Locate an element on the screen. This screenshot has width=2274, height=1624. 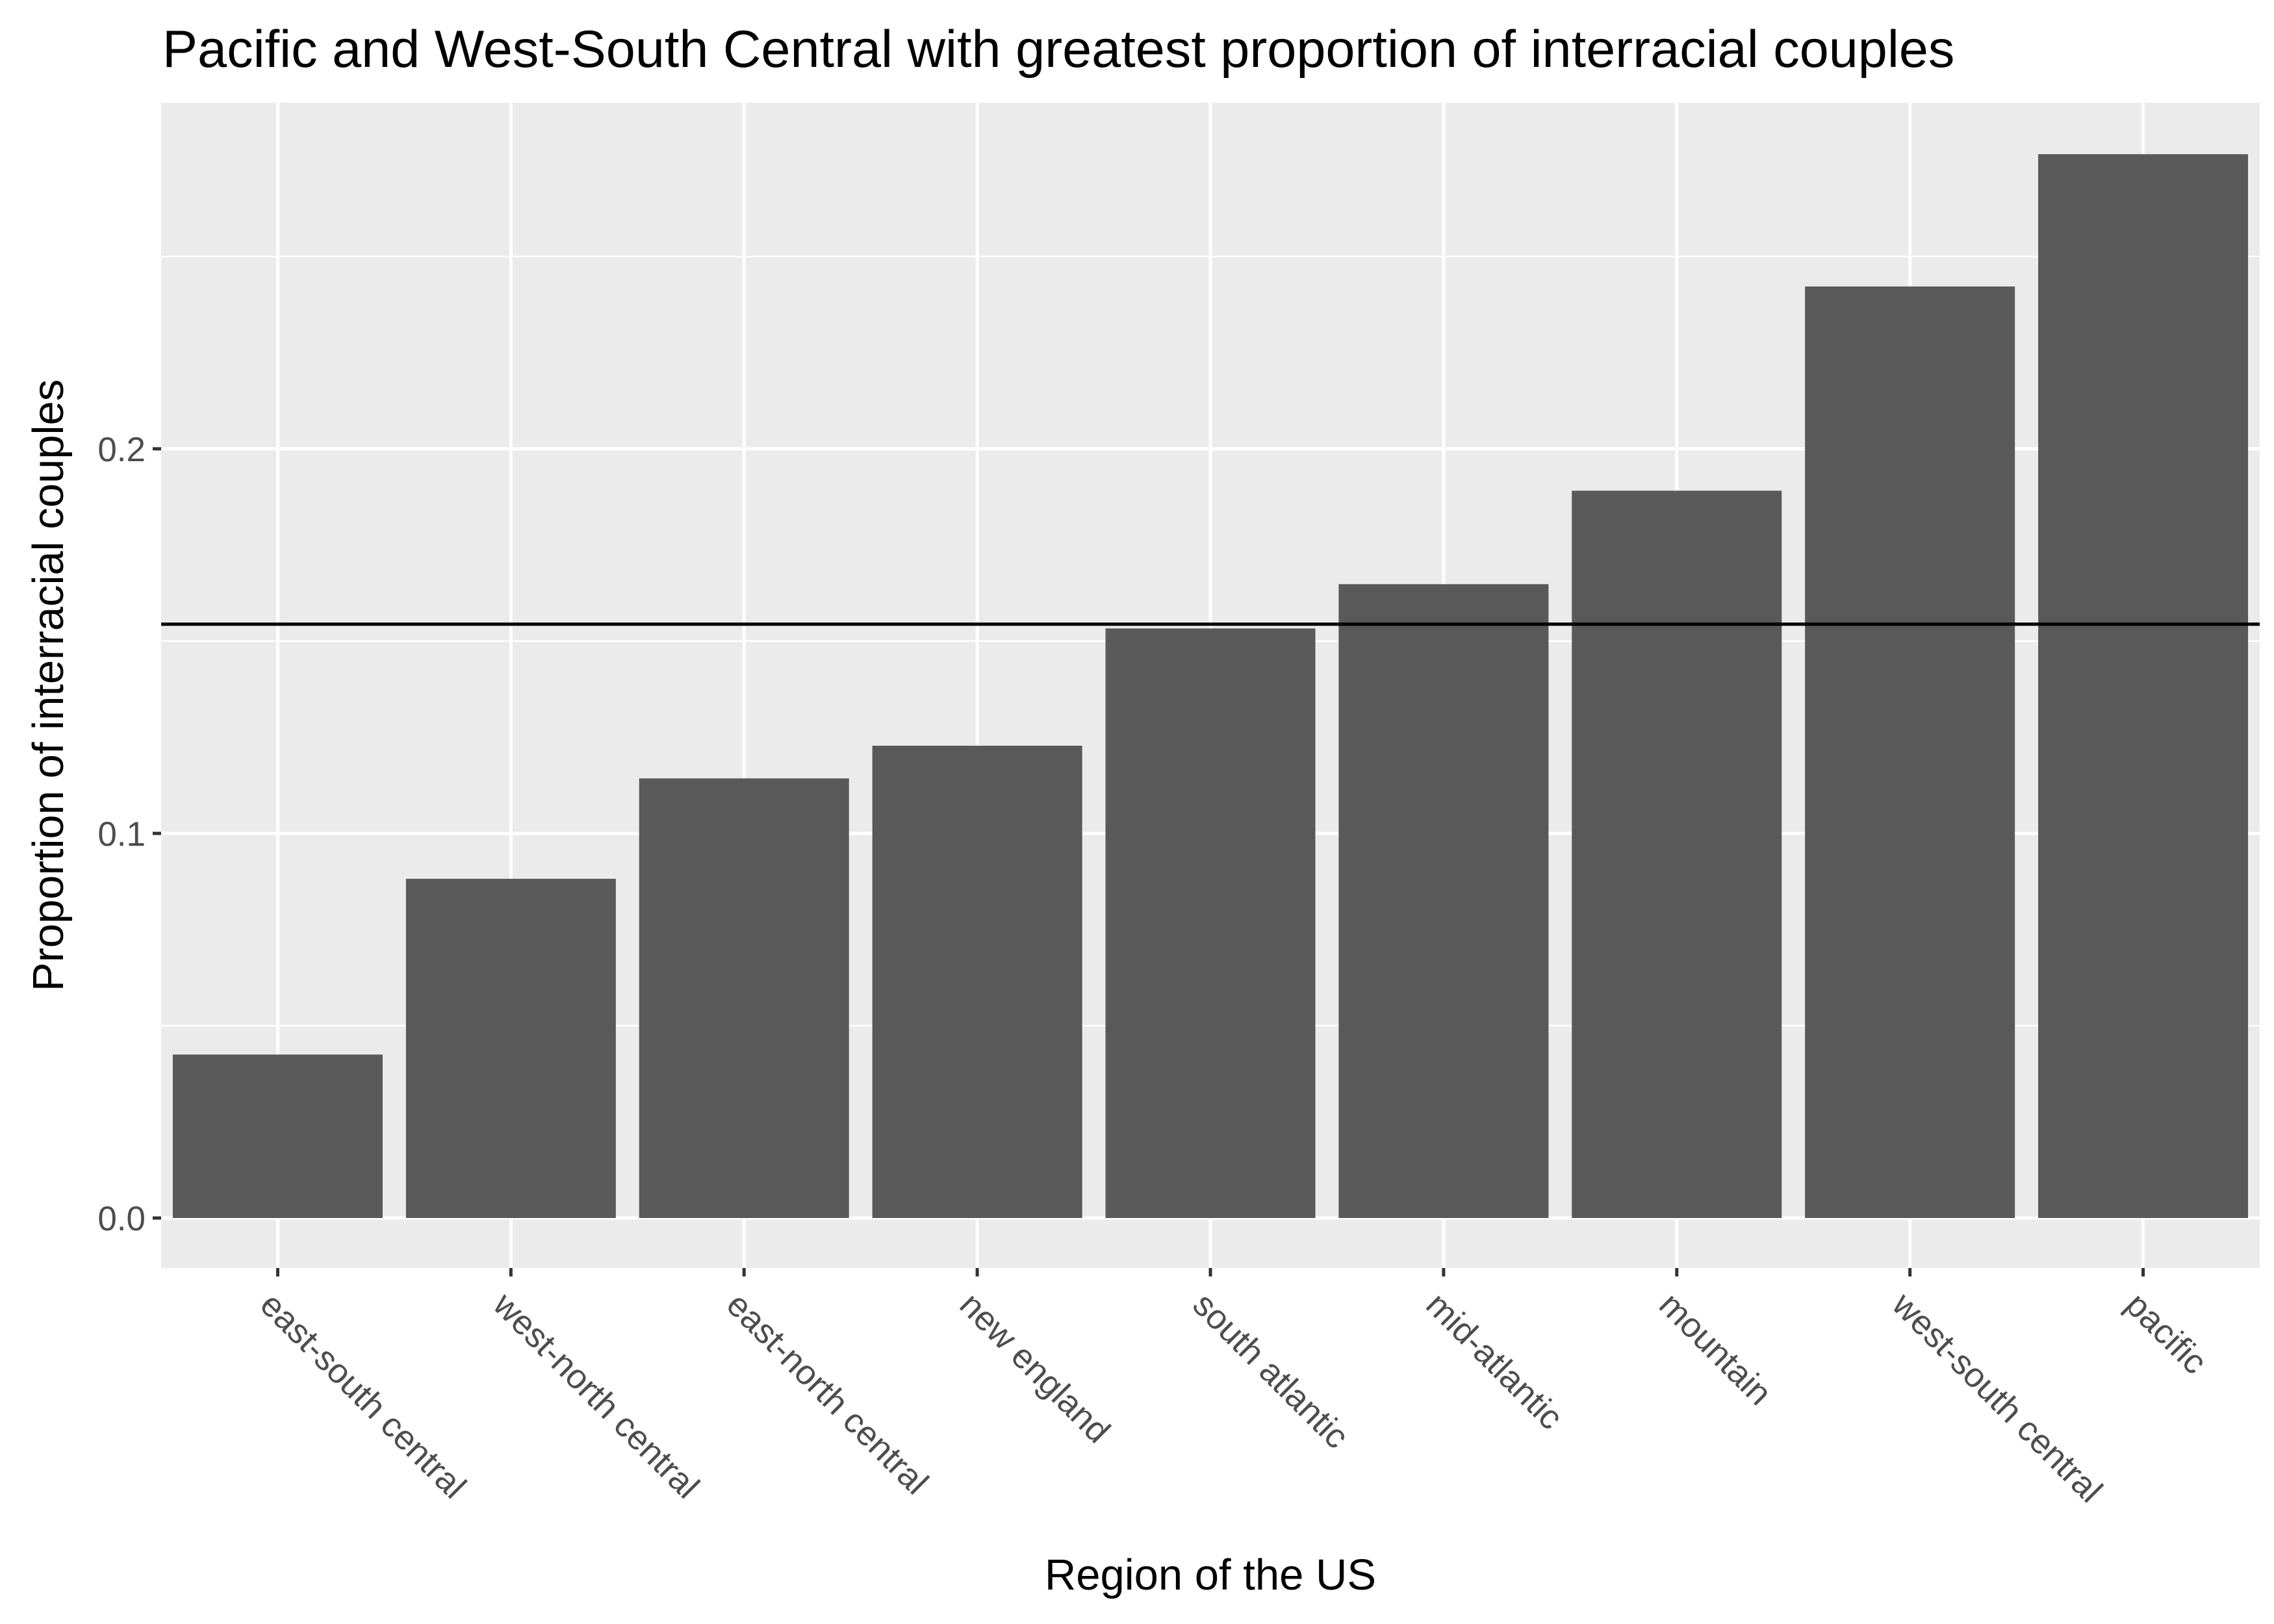
x-tick-label: south atlantic is located at coordinates (1271, 1371).